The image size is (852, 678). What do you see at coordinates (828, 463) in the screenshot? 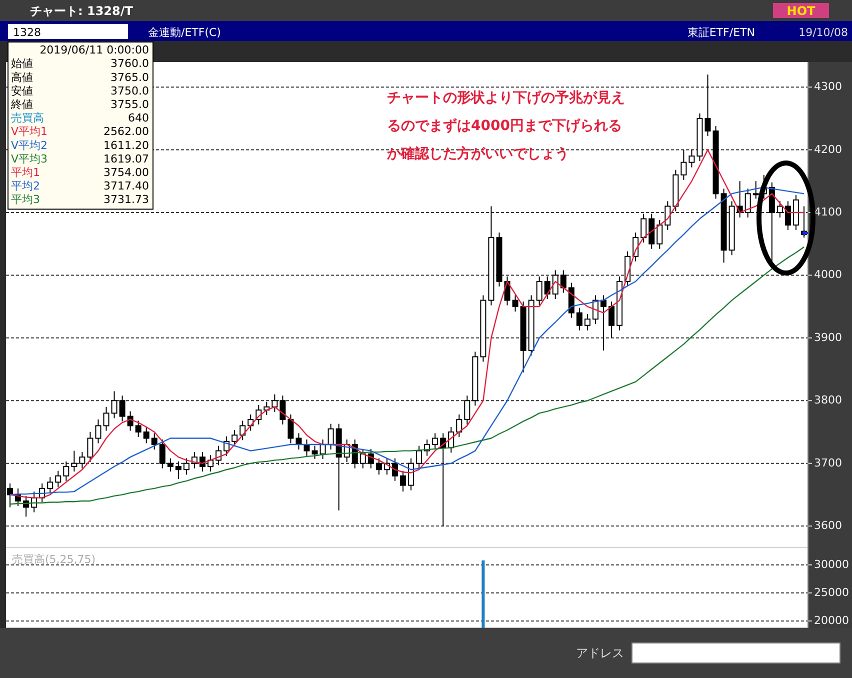
I see `y-tick-label: 3700` at bounding box center [828, 463].